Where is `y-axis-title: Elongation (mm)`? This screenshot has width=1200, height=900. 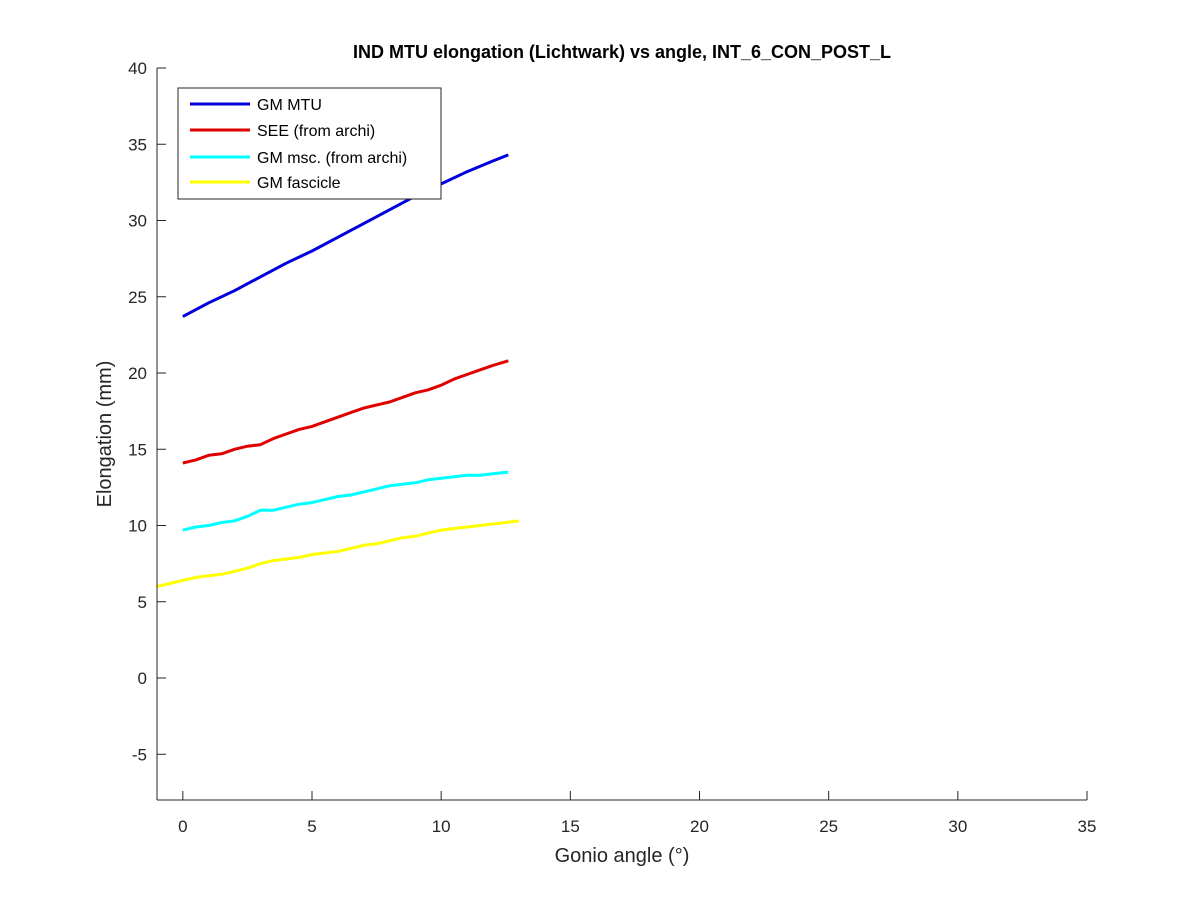 y-axis-title: Elongation (mm) is located at coordinates (105, 434).